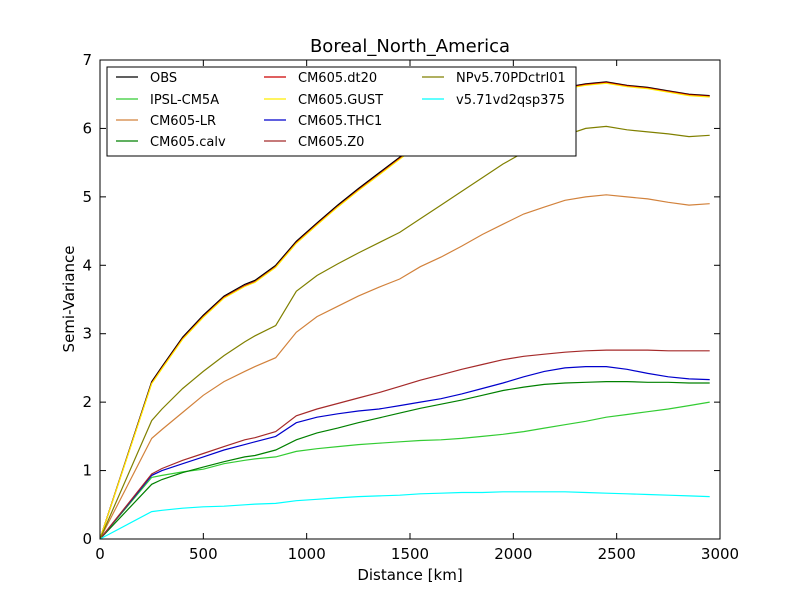  What do you see at coordinates (87, 334) in the screenshot?
I see `y-tick-label: 3` at bounding box center [87, 334].